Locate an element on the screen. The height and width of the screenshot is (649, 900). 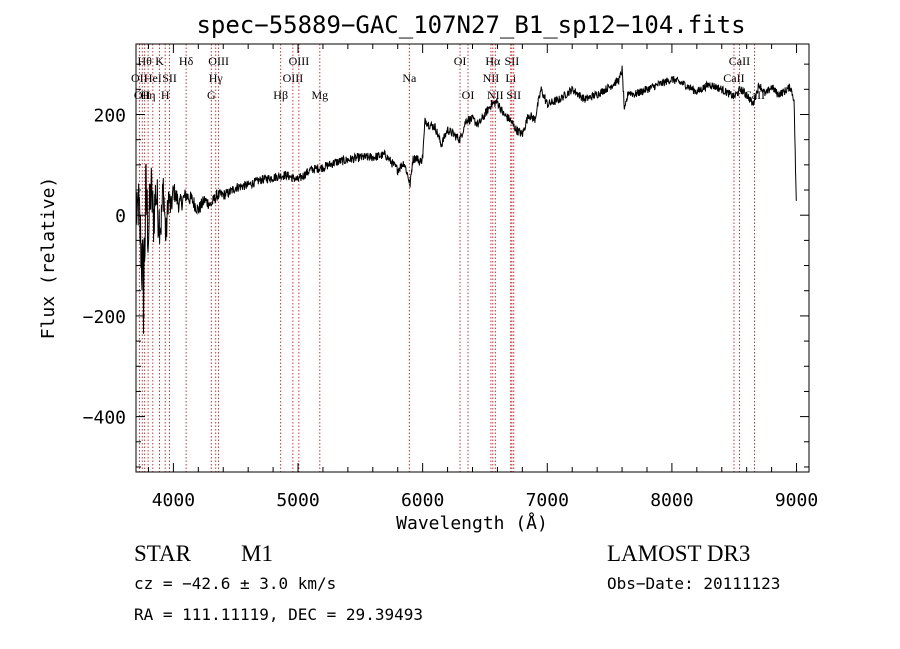
line-label: HeI is located at coordinates (153, 78).